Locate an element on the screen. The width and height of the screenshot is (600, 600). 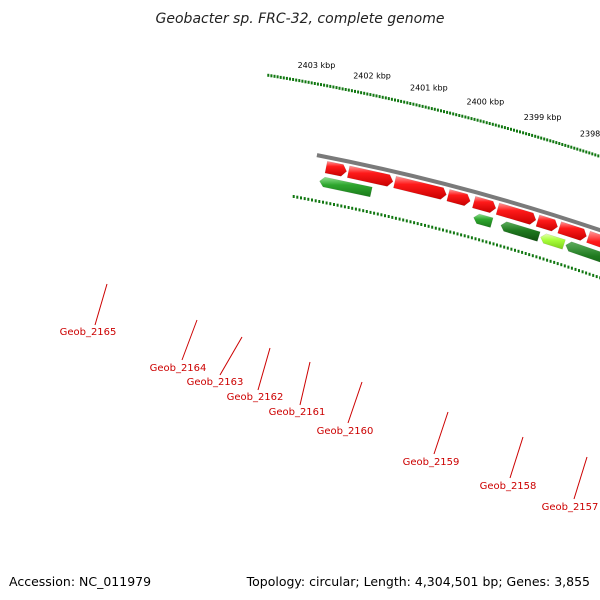
gene-label: Geob_2159 is located at coordinates (431, 462).